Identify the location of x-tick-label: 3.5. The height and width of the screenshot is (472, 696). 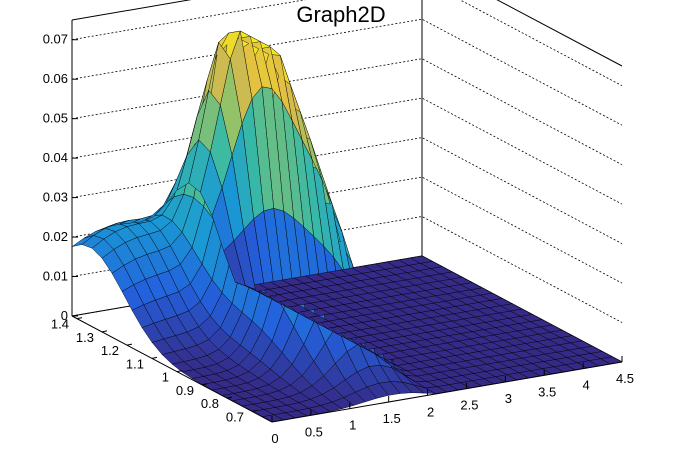
(547, 391).